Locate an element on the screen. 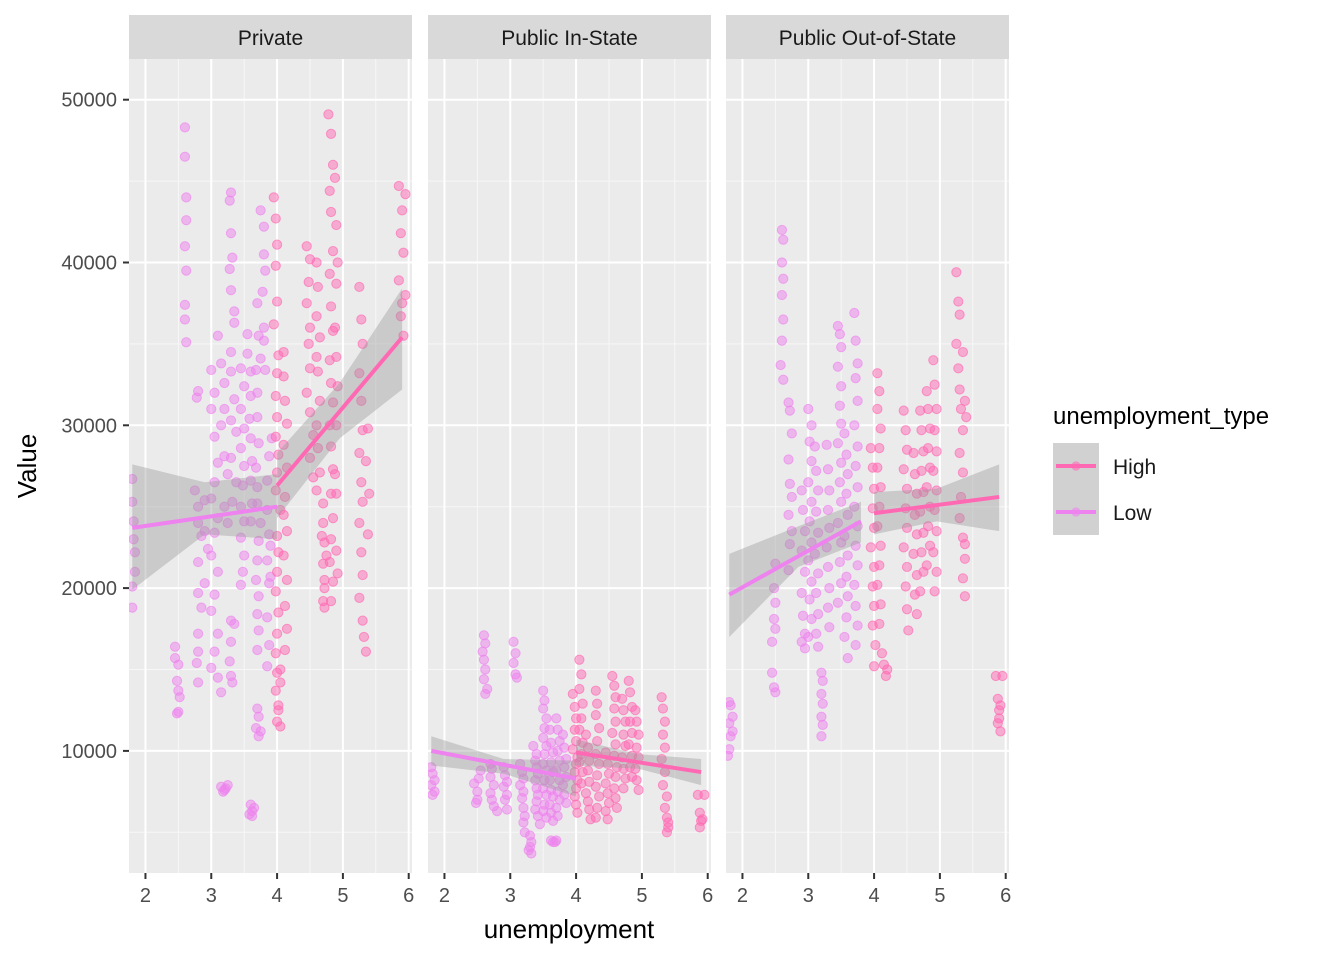 This screenshot has width=1344, height=960. legend-key-point is located at coordinates (1076, 466).